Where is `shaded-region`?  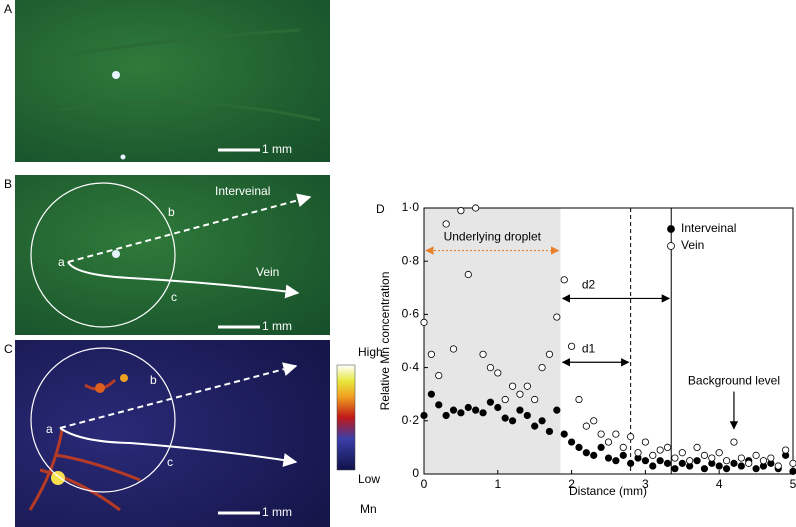
shaded-region is located at coordinates (492, 341).